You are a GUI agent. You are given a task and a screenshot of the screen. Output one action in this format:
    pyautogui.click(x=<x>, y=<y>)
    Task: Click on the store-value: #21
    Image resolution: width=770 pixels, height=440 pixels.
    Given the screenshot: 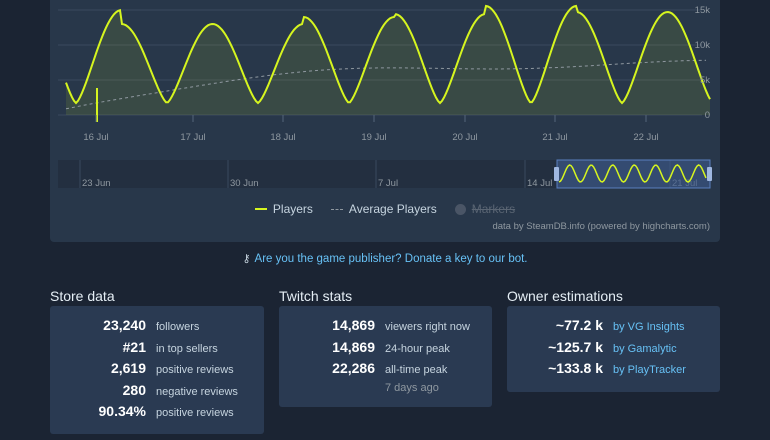 What is the action you would take?
    pyautogui.click(x=134, y=346)
    